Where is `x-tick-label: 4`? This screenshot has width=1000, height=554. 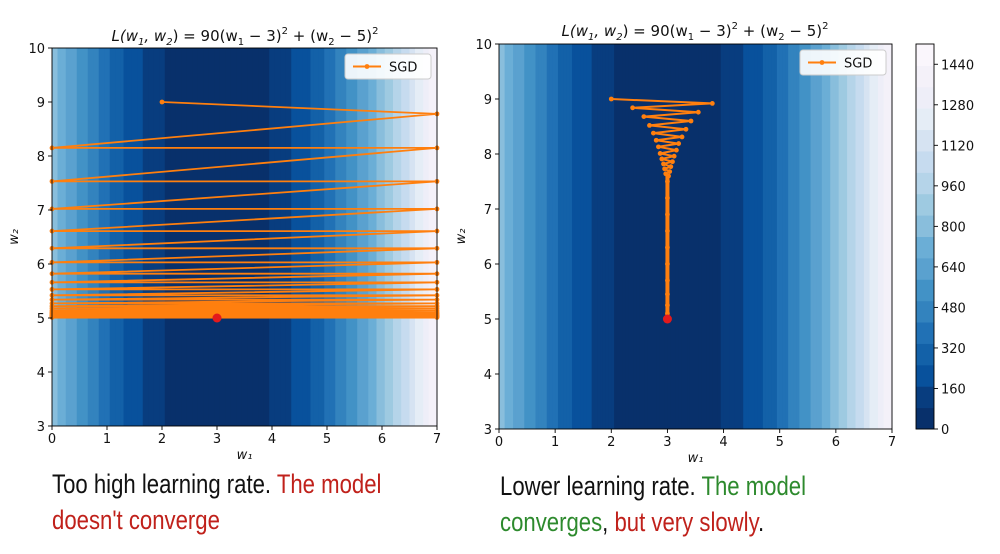
x-tick-label: 4 is located at coordinates (272, 439).